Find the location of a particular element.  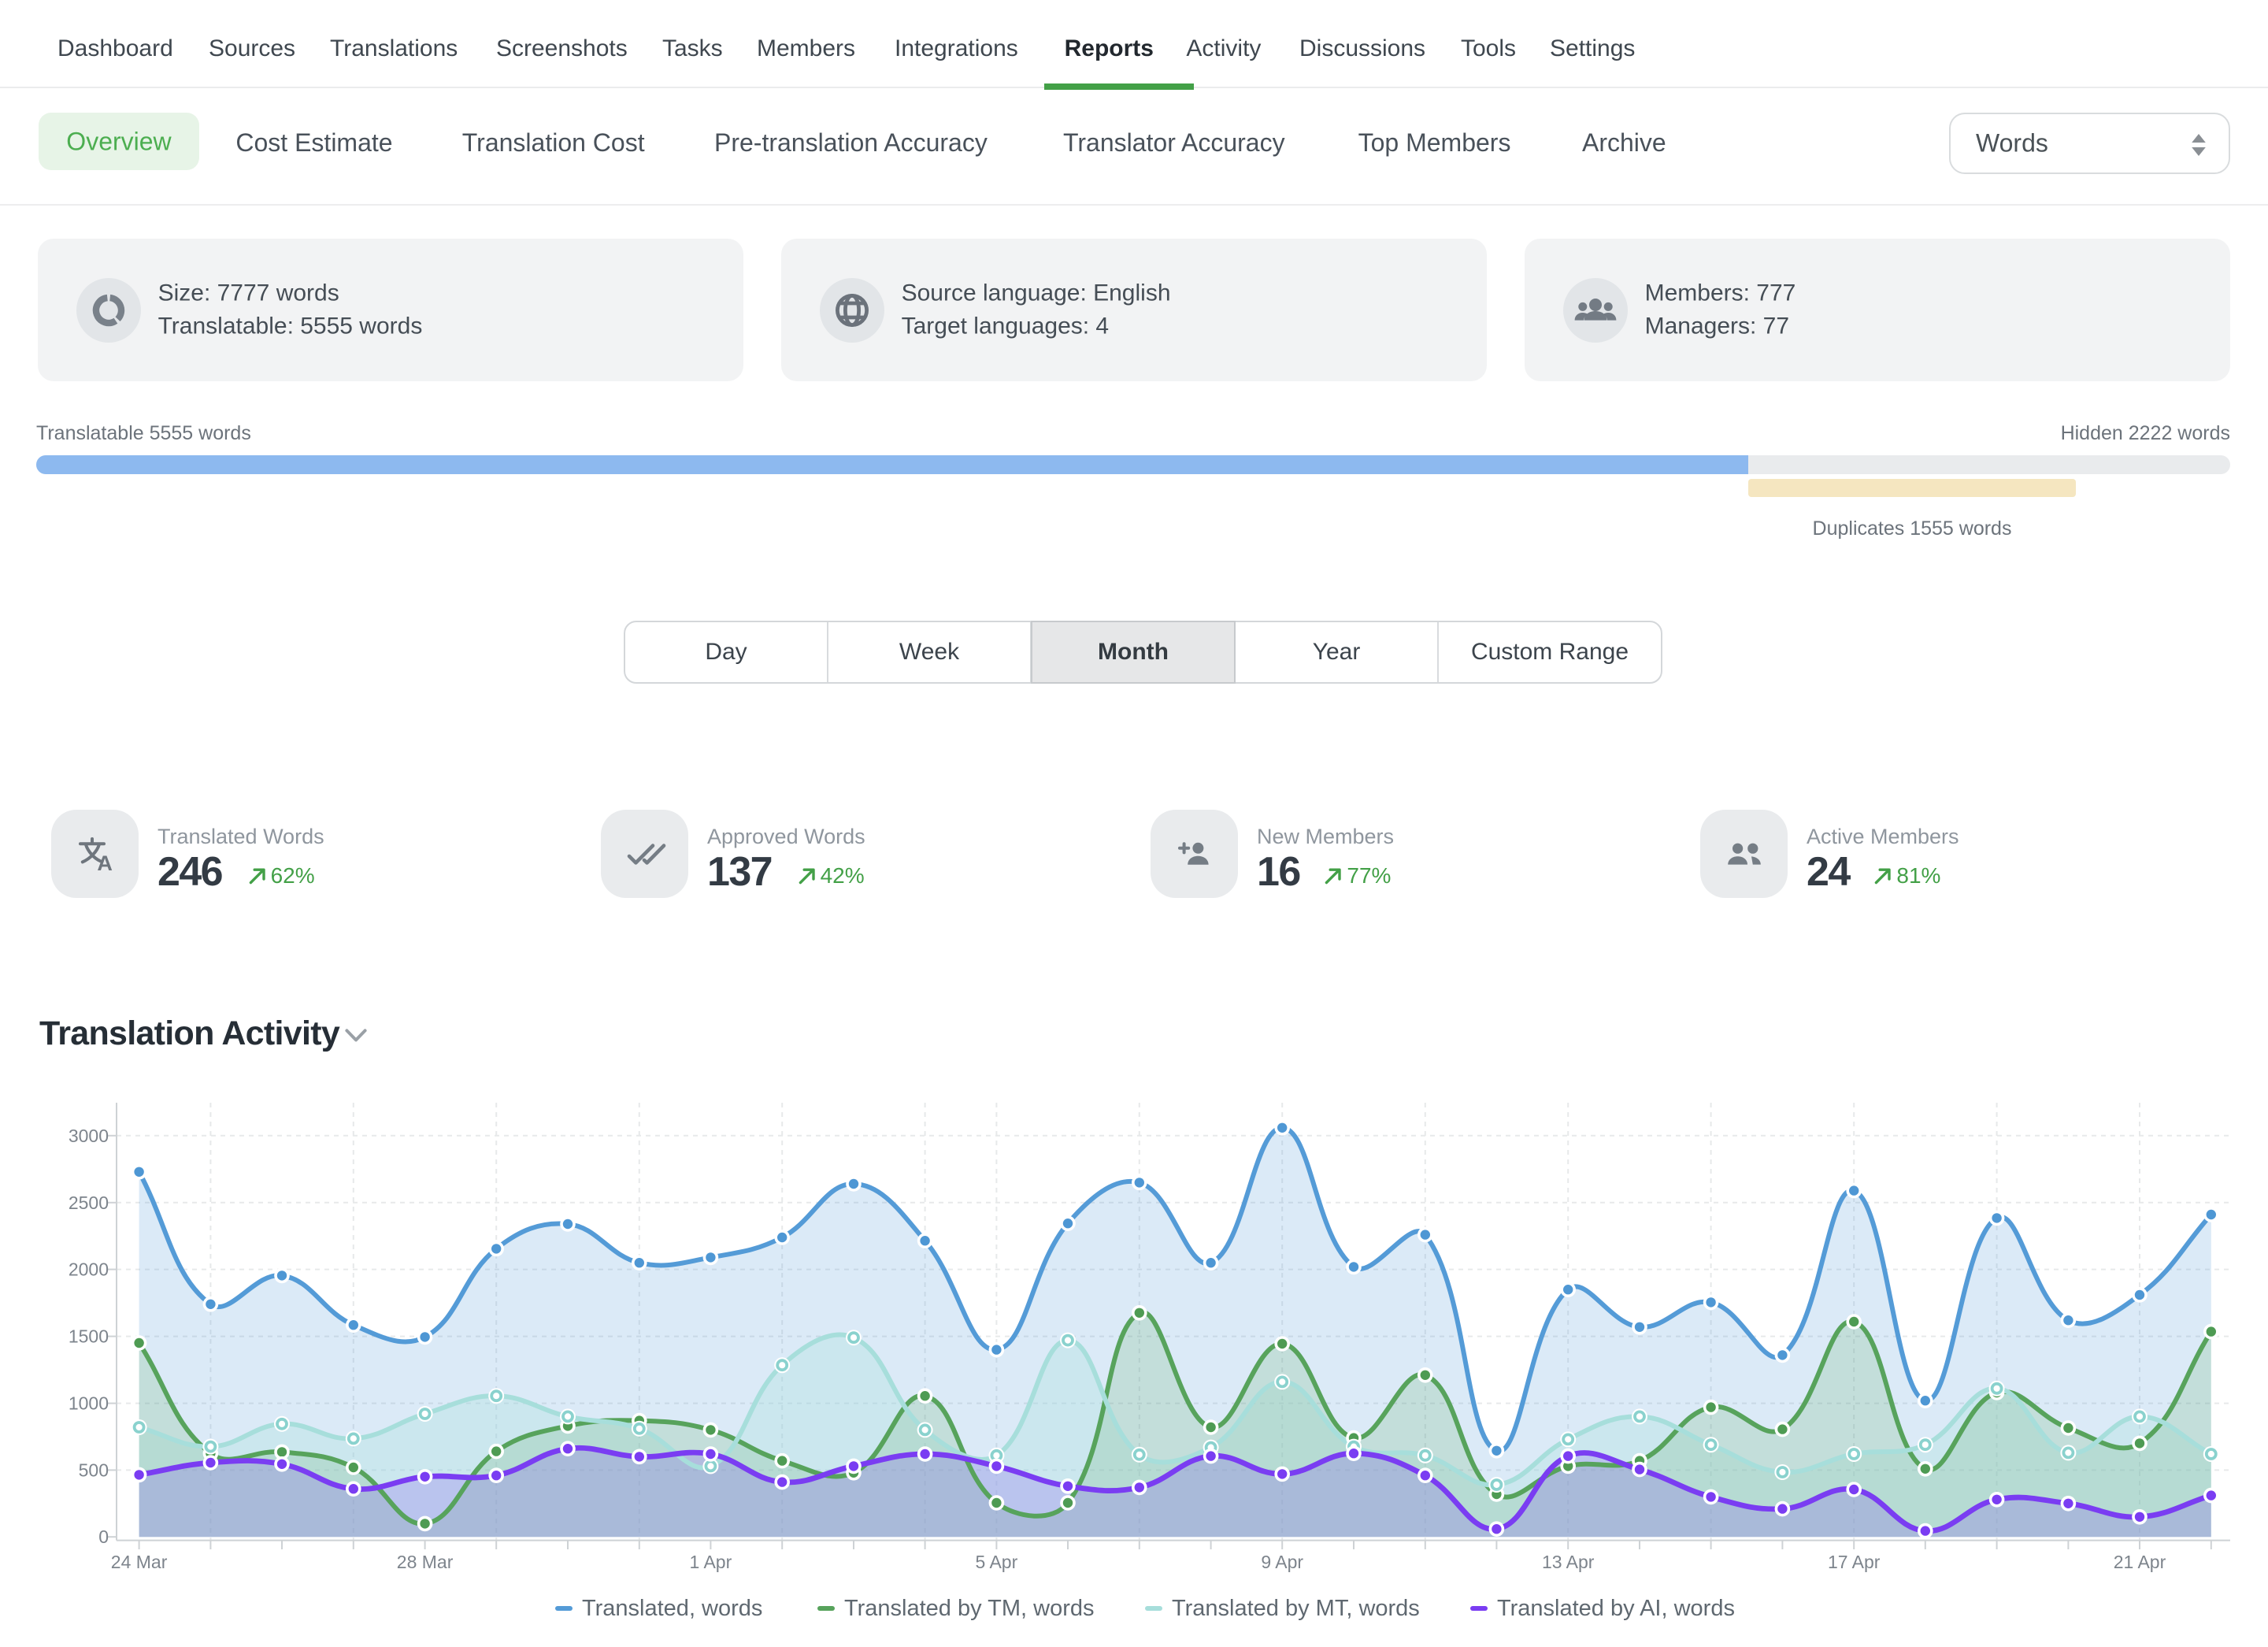

svg-text: 500 is located at coordinates (94, 1470).